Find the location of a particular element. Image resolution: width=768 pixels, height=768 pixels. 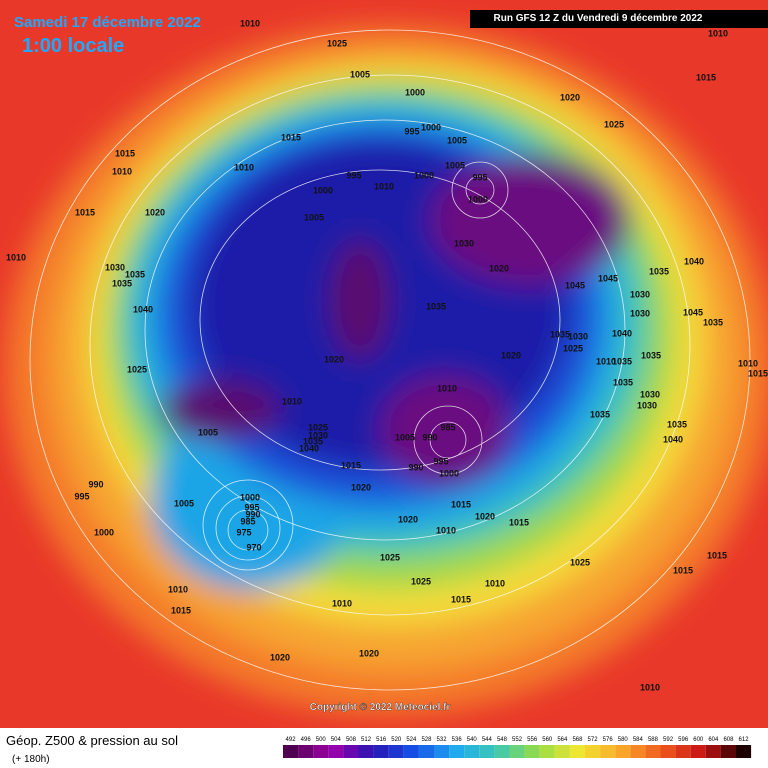

colorbar-label: 584 is located at coordinates (638, 740).